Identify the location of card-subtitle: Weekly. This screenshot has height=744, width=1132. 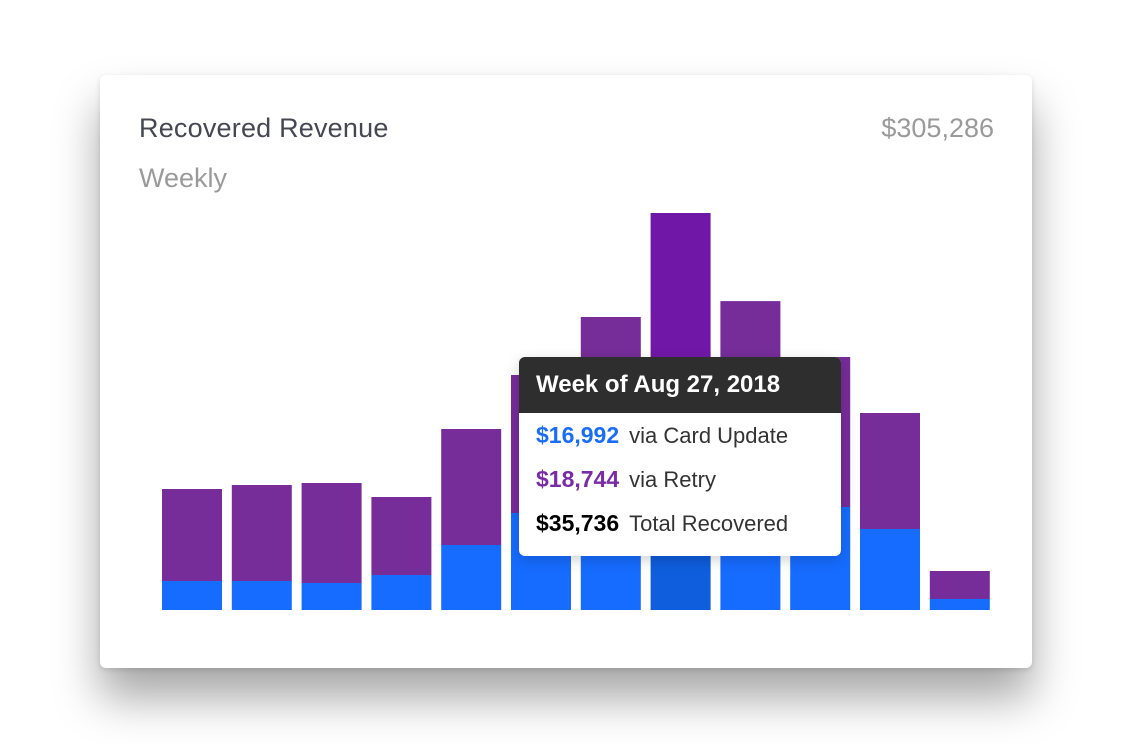
(183, 178).